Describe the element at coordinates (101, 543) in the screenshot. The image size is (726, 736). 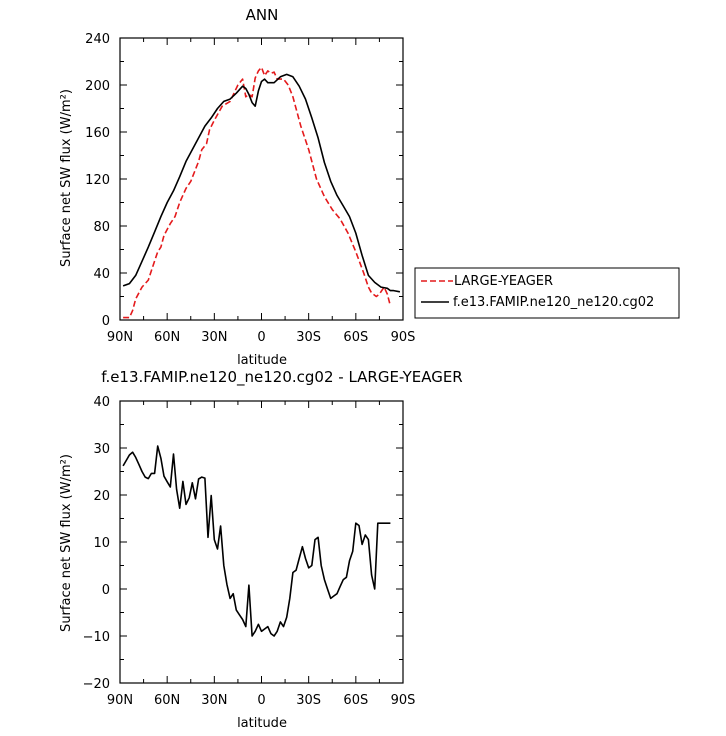
I see `bottom-y-tick-label: 10` at that location.